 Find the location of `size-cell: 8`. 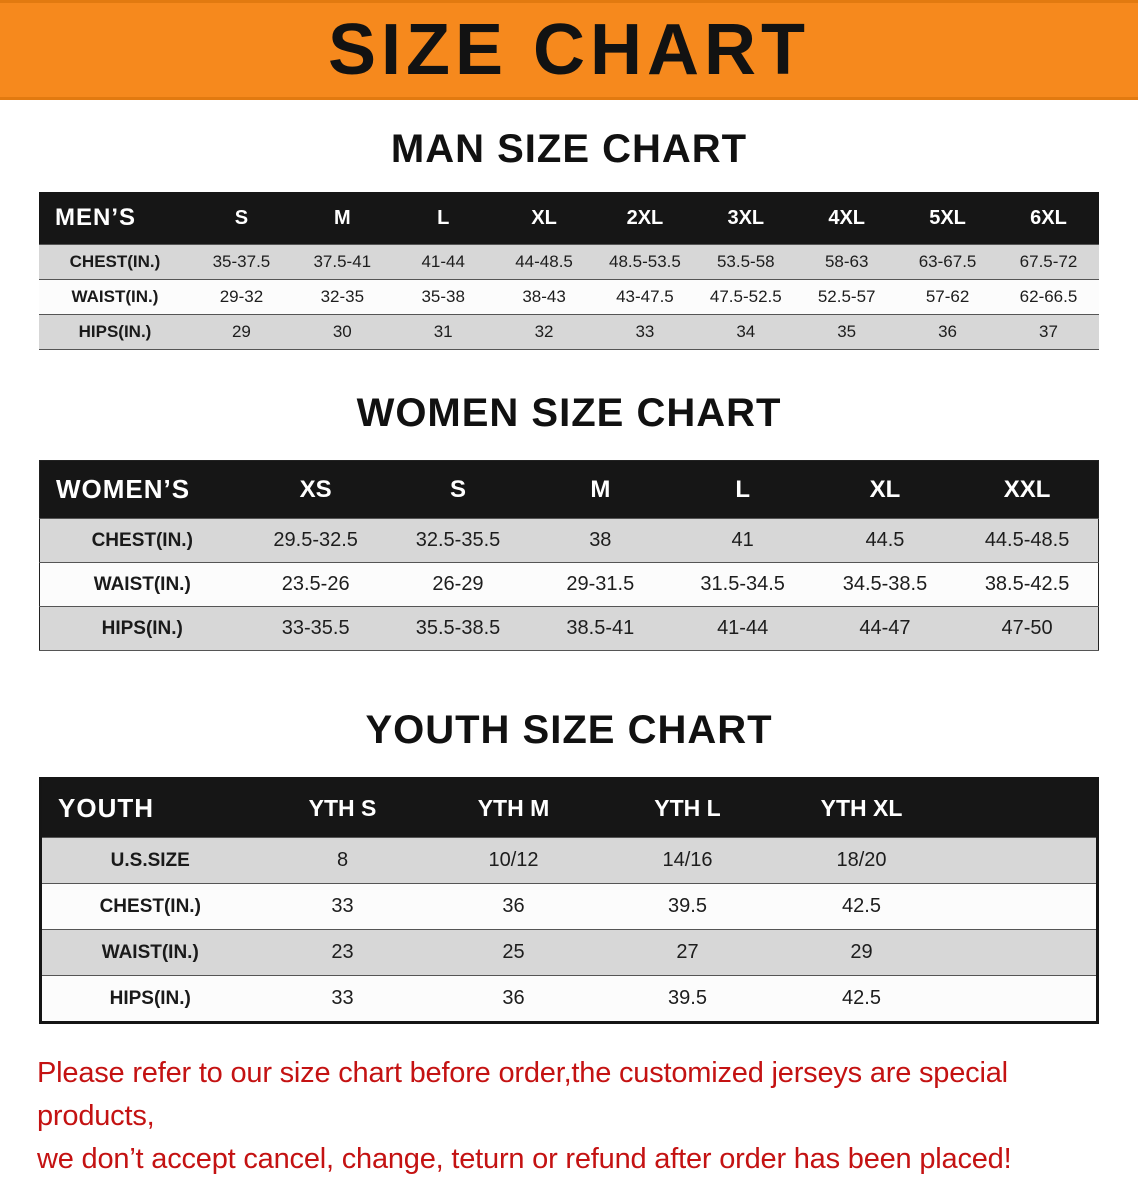

size-cell: 8 is located at coordinates (342, 860).